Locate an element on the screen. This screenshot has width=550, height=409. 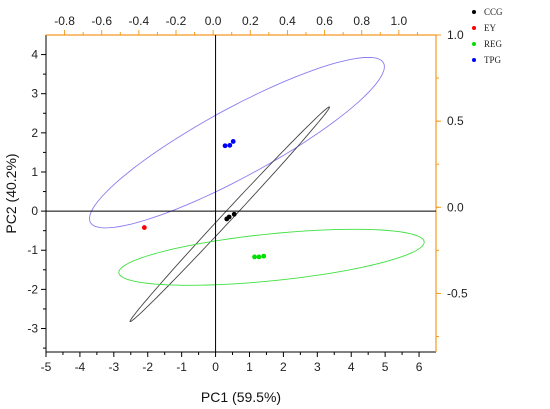
right-tick-label: 0.5 is located at coordinates (455, 121).